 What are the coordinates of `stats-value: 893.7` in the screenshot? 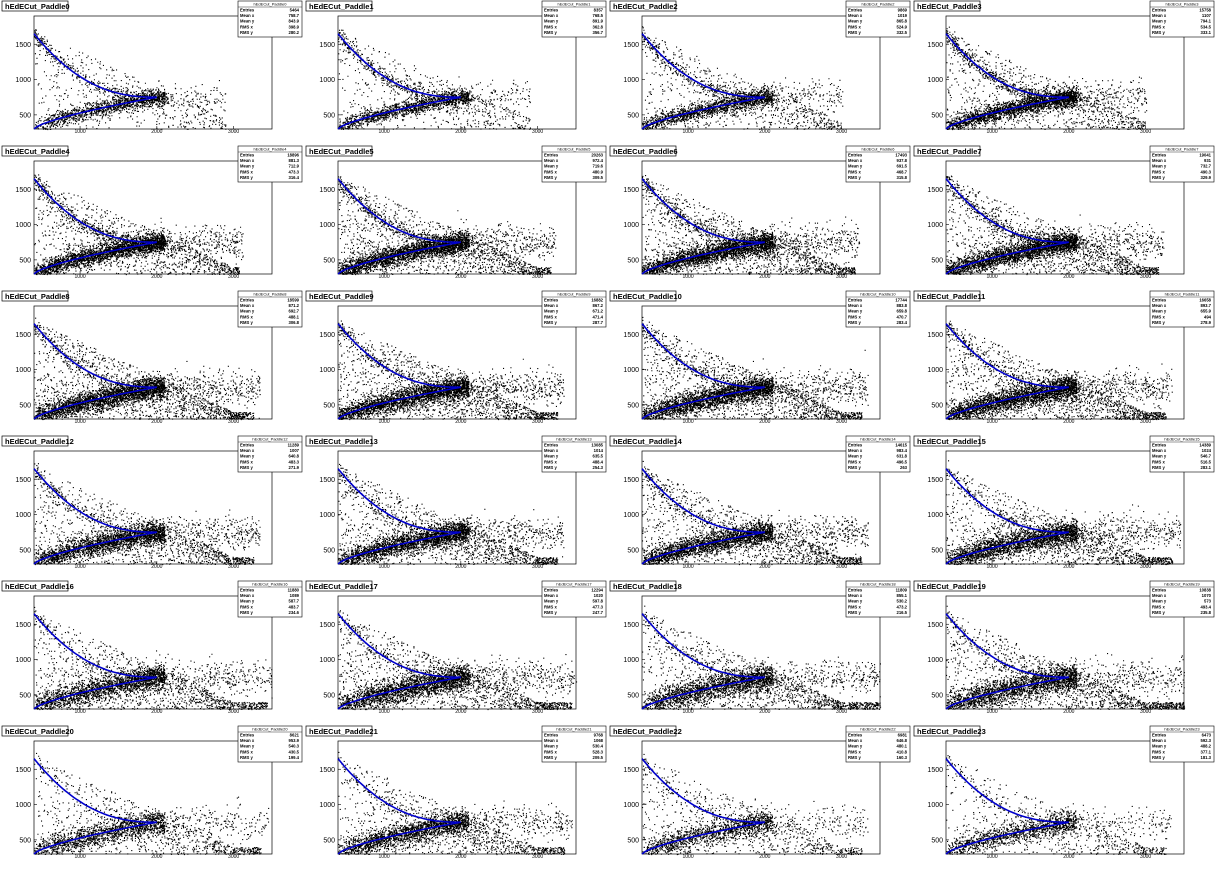 It's located at (1206, 305).